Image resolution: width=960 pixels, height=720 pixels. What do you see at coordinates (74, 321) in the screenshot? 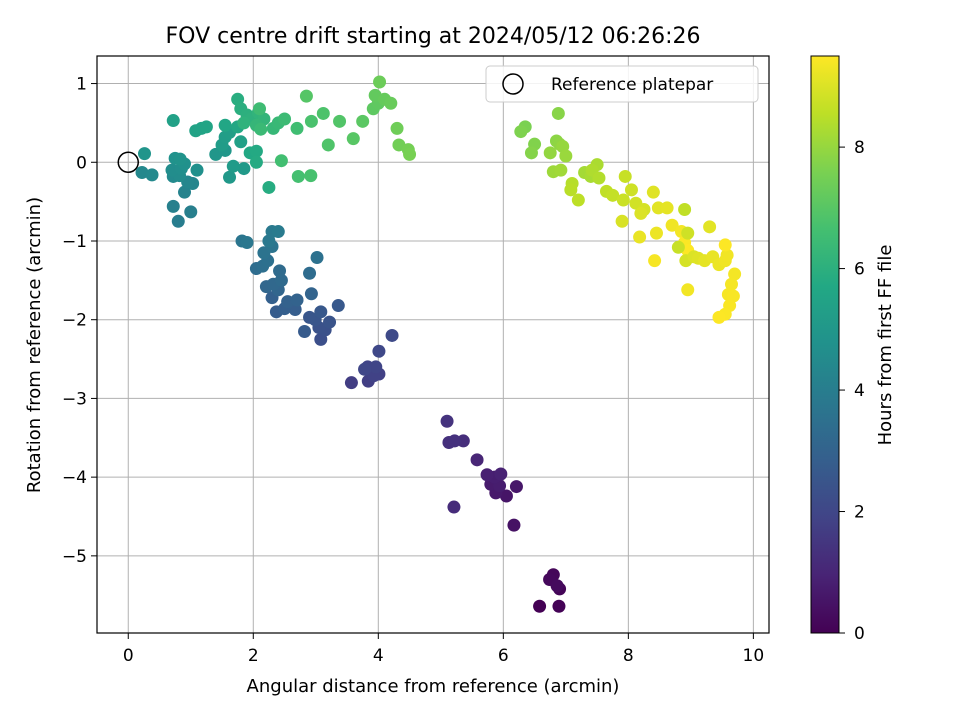
I see `y-tick-label: −2` at bounding box center [74, 321].